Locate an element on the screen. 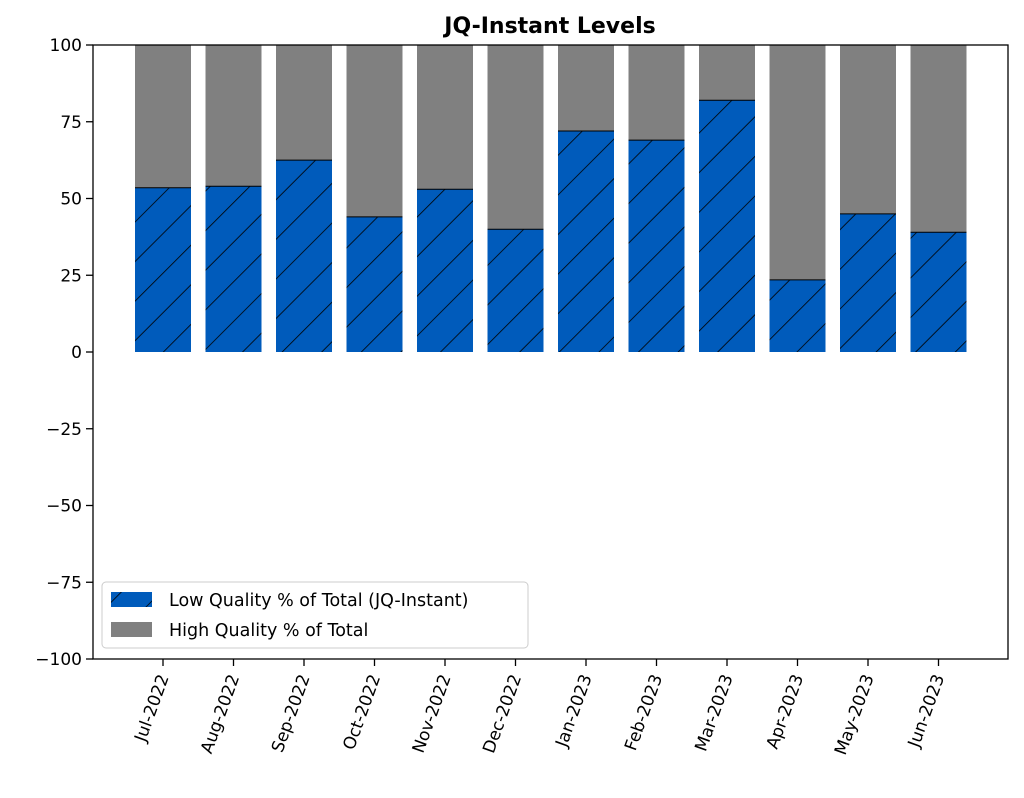  x-tick-label: Oct-2022 is located at coordinates (362, 712).